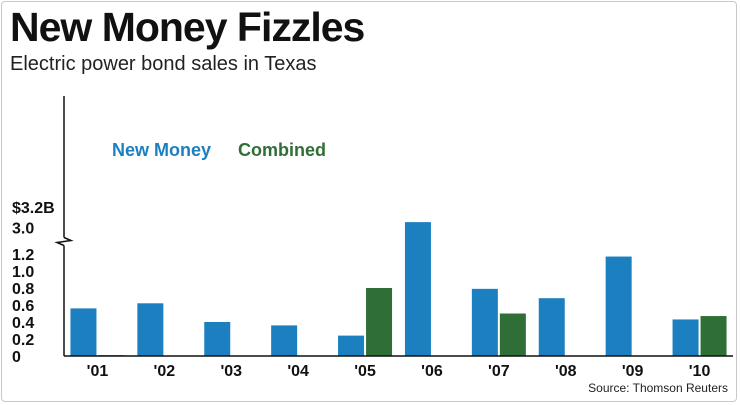  I want to click on legend: New Money Combined, so click(219, 150).